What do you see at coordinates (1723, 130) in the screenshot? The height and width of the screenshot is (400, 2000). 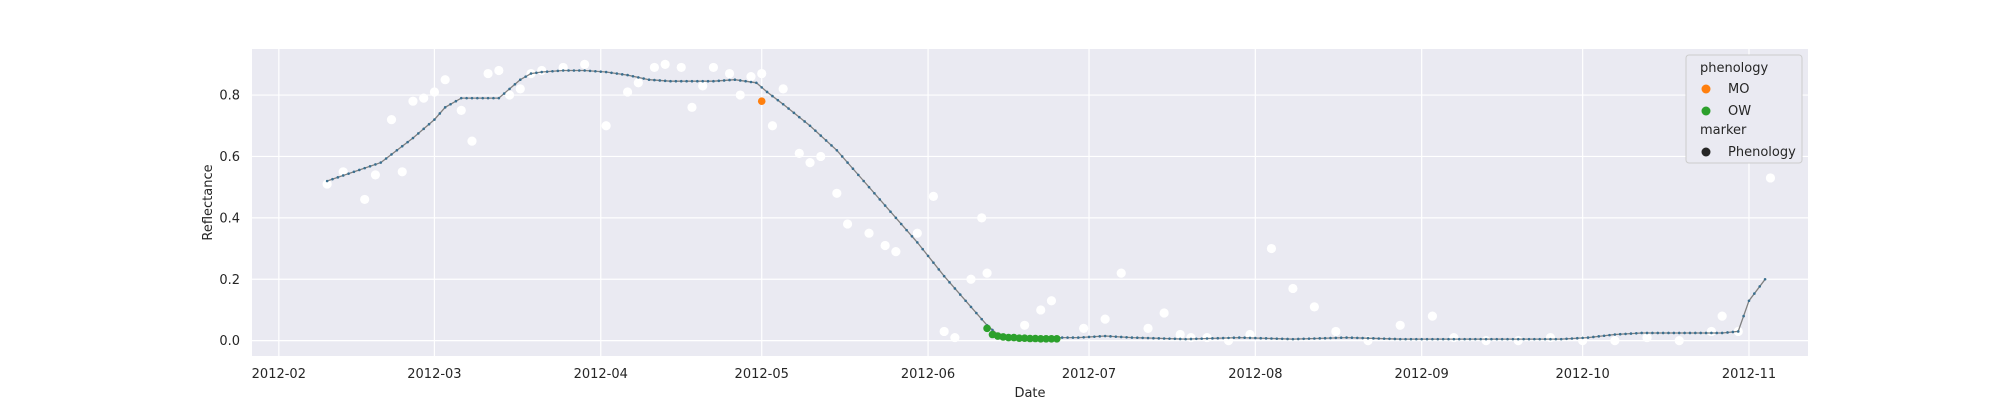 I see `legend-style-title: marker` at bounding box center [1723, 130].